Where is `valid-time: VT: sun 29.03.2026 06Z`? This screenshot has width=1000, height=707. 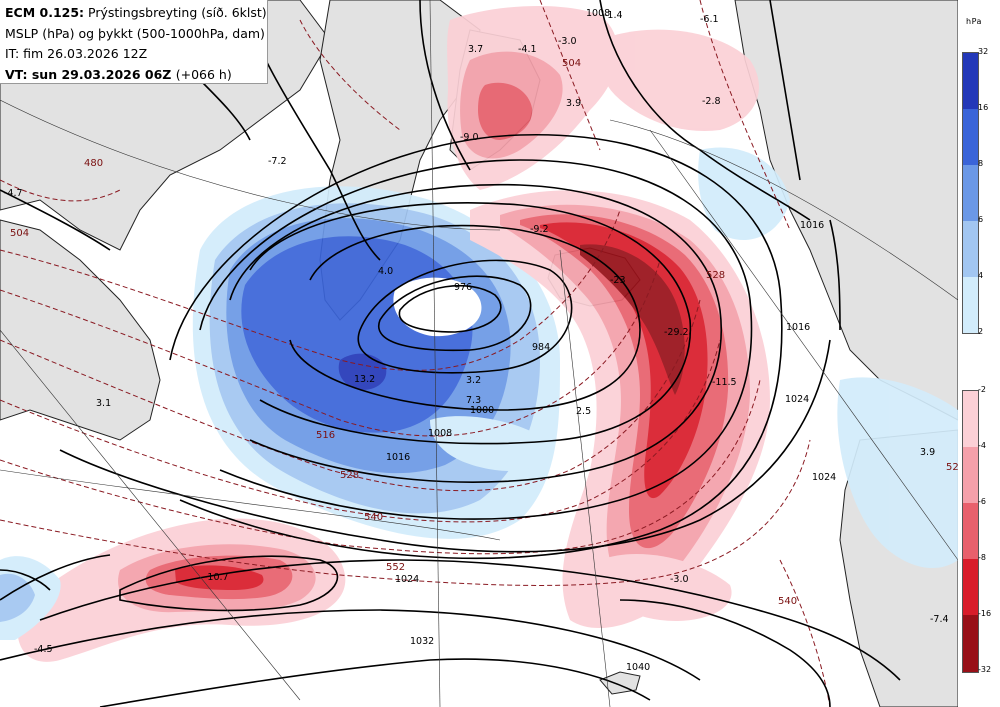
valid-time: VT: sun 29.03.2026 06Z is located at coordinates (88, 74).